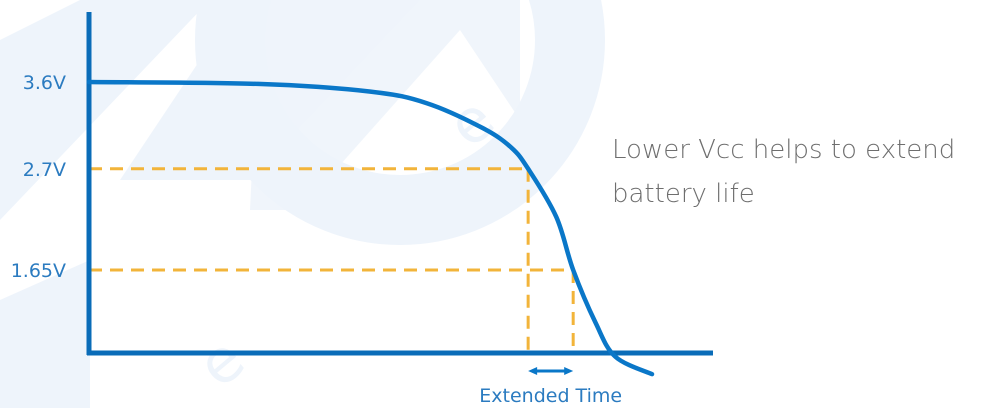 The height and width of the screenshot is (408, 1006). What do you see at coordinates (44, 83) in the screenshot?
I see `y-tick-label: 3.6V` at bounding box center [44, 83].